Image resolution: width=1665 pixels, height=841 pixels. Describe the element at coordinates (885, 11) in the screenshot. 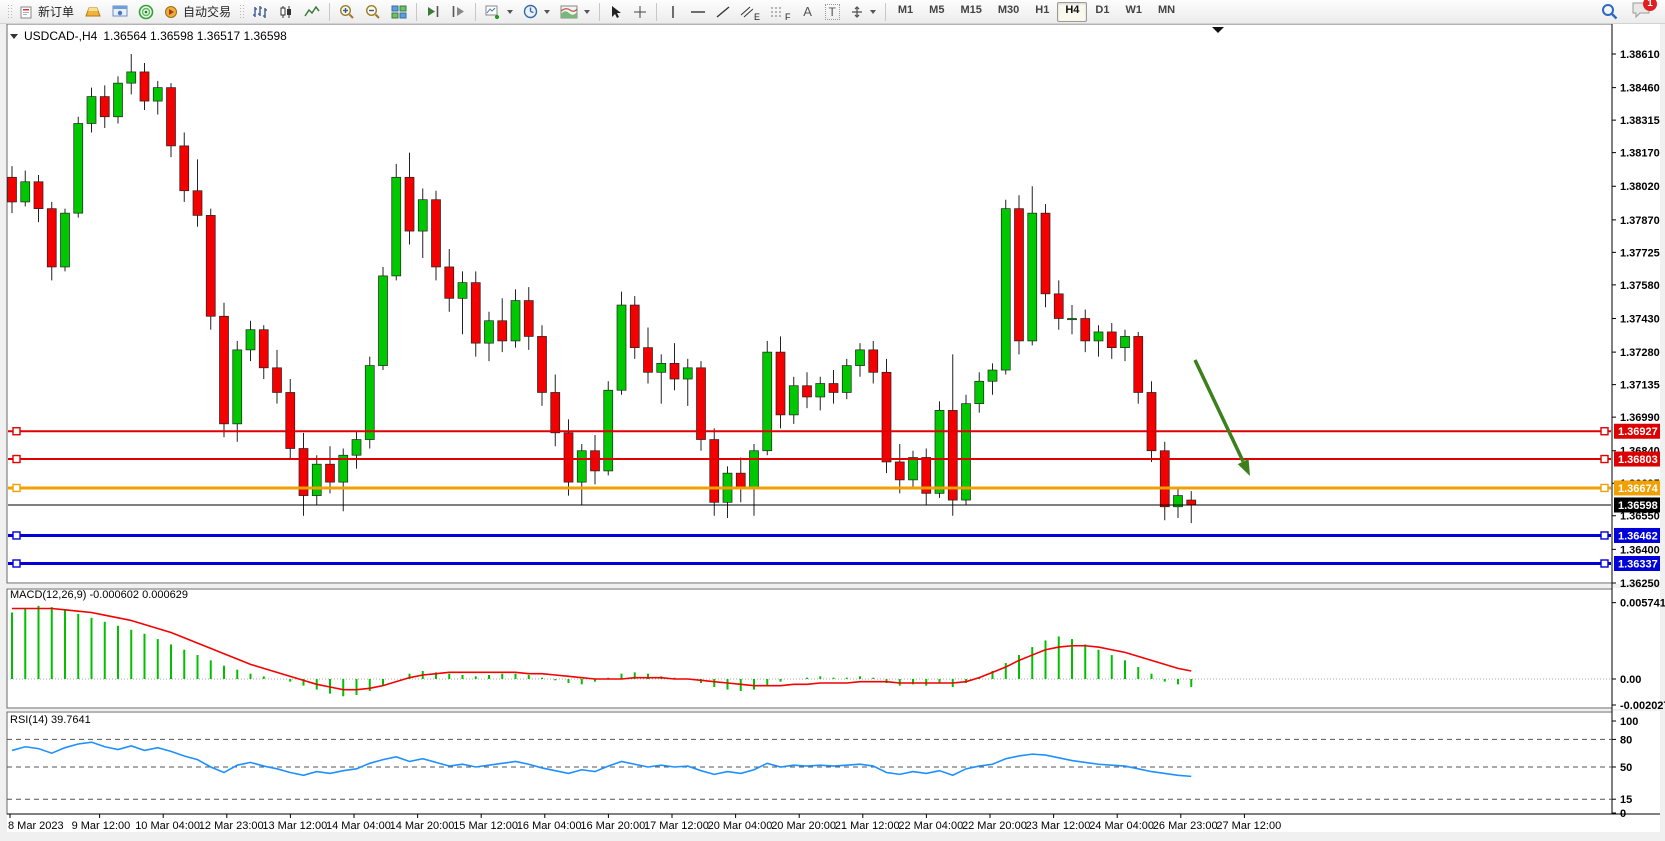

I see `toolbar-separator` at that location.